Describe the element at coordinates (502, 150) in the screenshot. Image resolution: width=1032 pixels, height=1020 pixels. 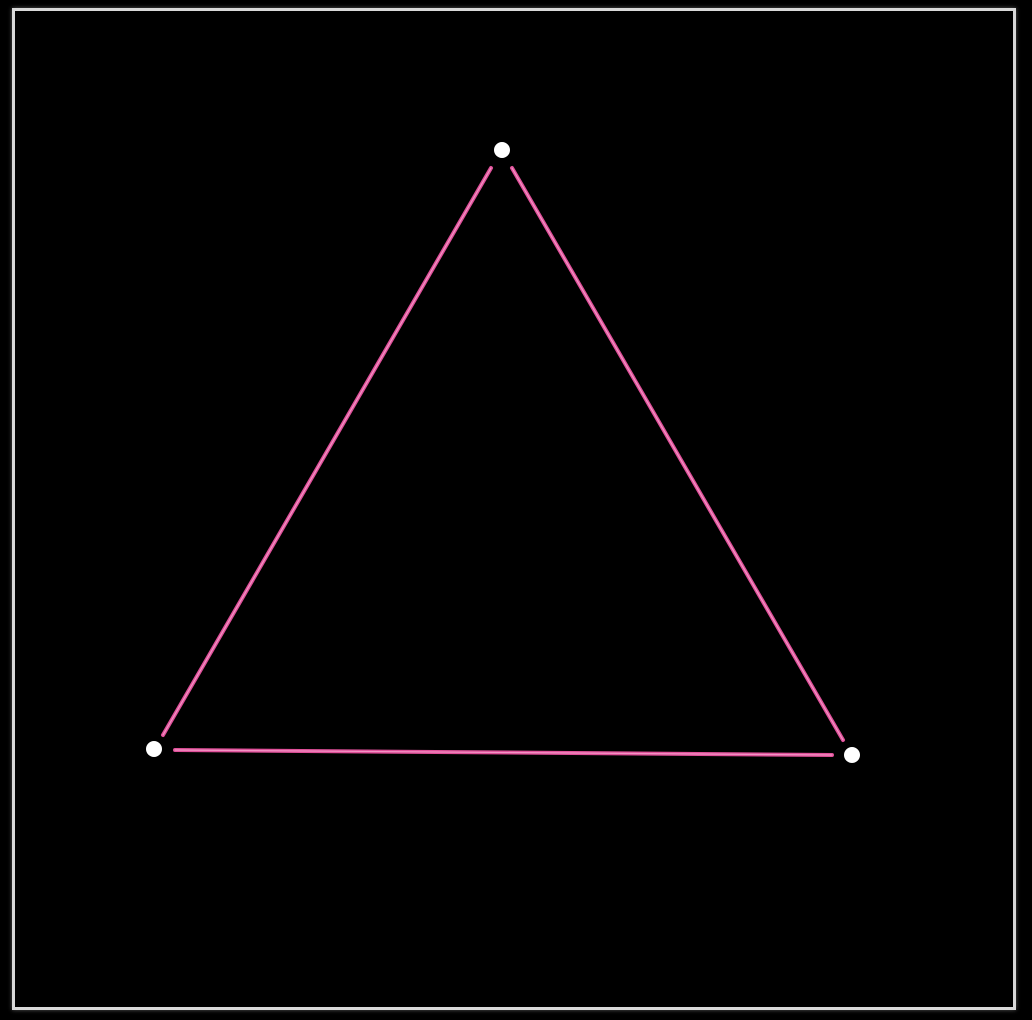
I see `top-vertex` at that location.